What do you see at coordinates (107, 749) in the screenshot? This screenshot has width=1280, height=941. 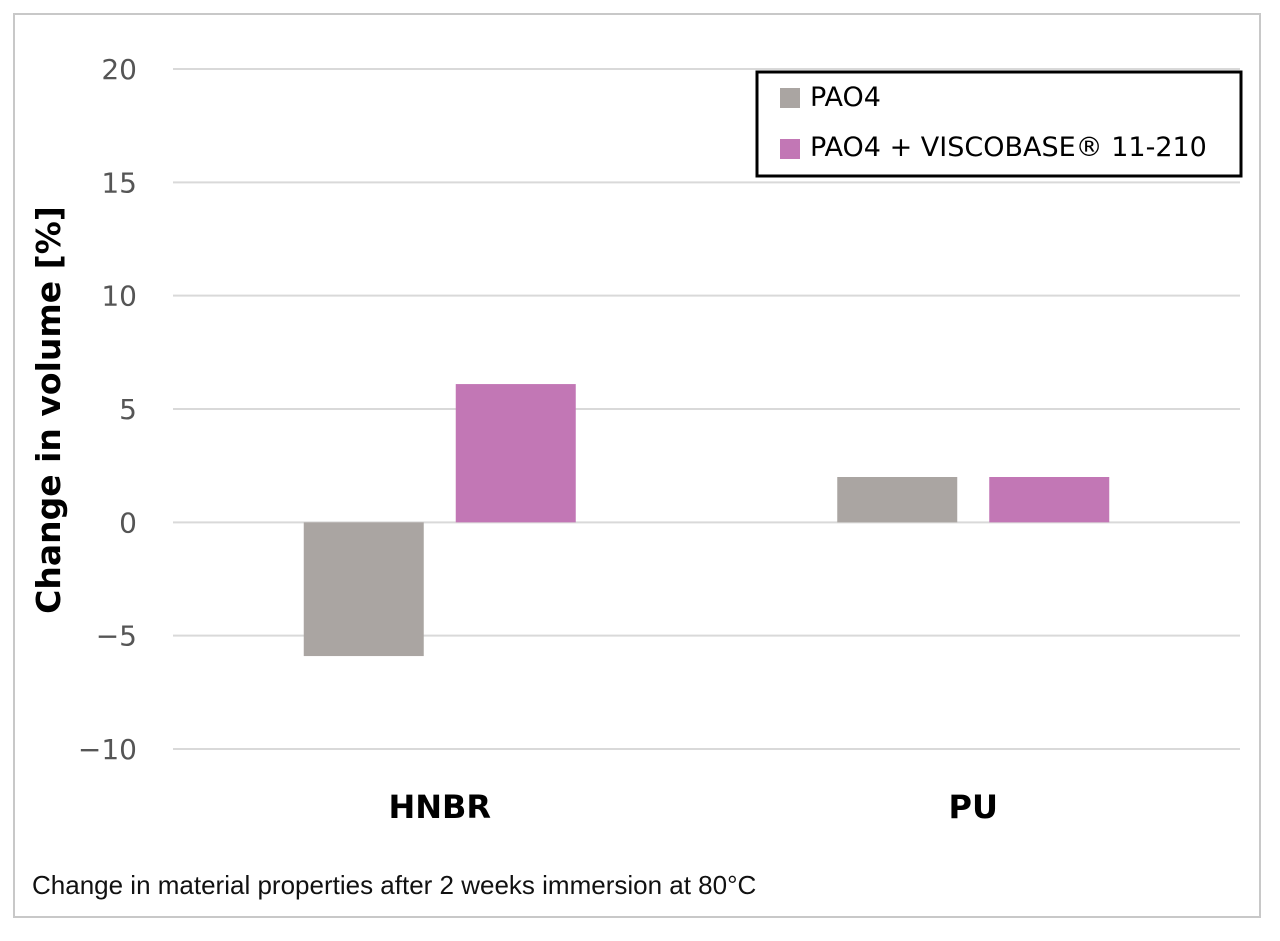 I see `y-tick-label: −10` at bounding box center [107, 749].